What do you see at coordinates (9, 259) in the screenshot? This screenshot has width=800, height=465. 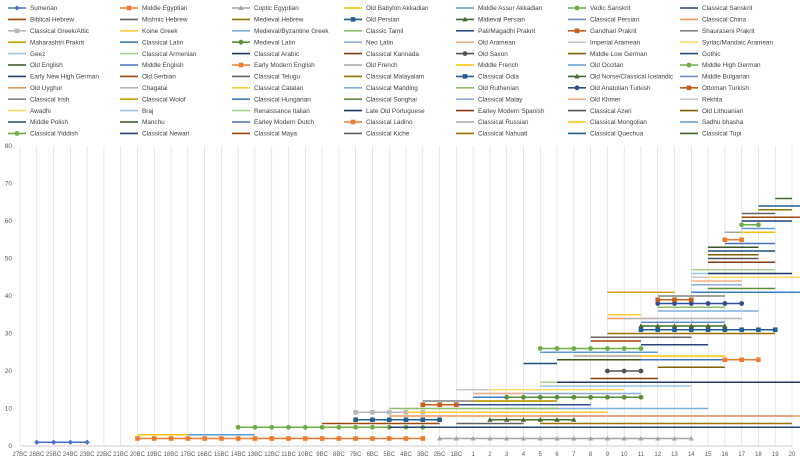 I see `y-tick-label: 50` at bounding box center [9, 259].